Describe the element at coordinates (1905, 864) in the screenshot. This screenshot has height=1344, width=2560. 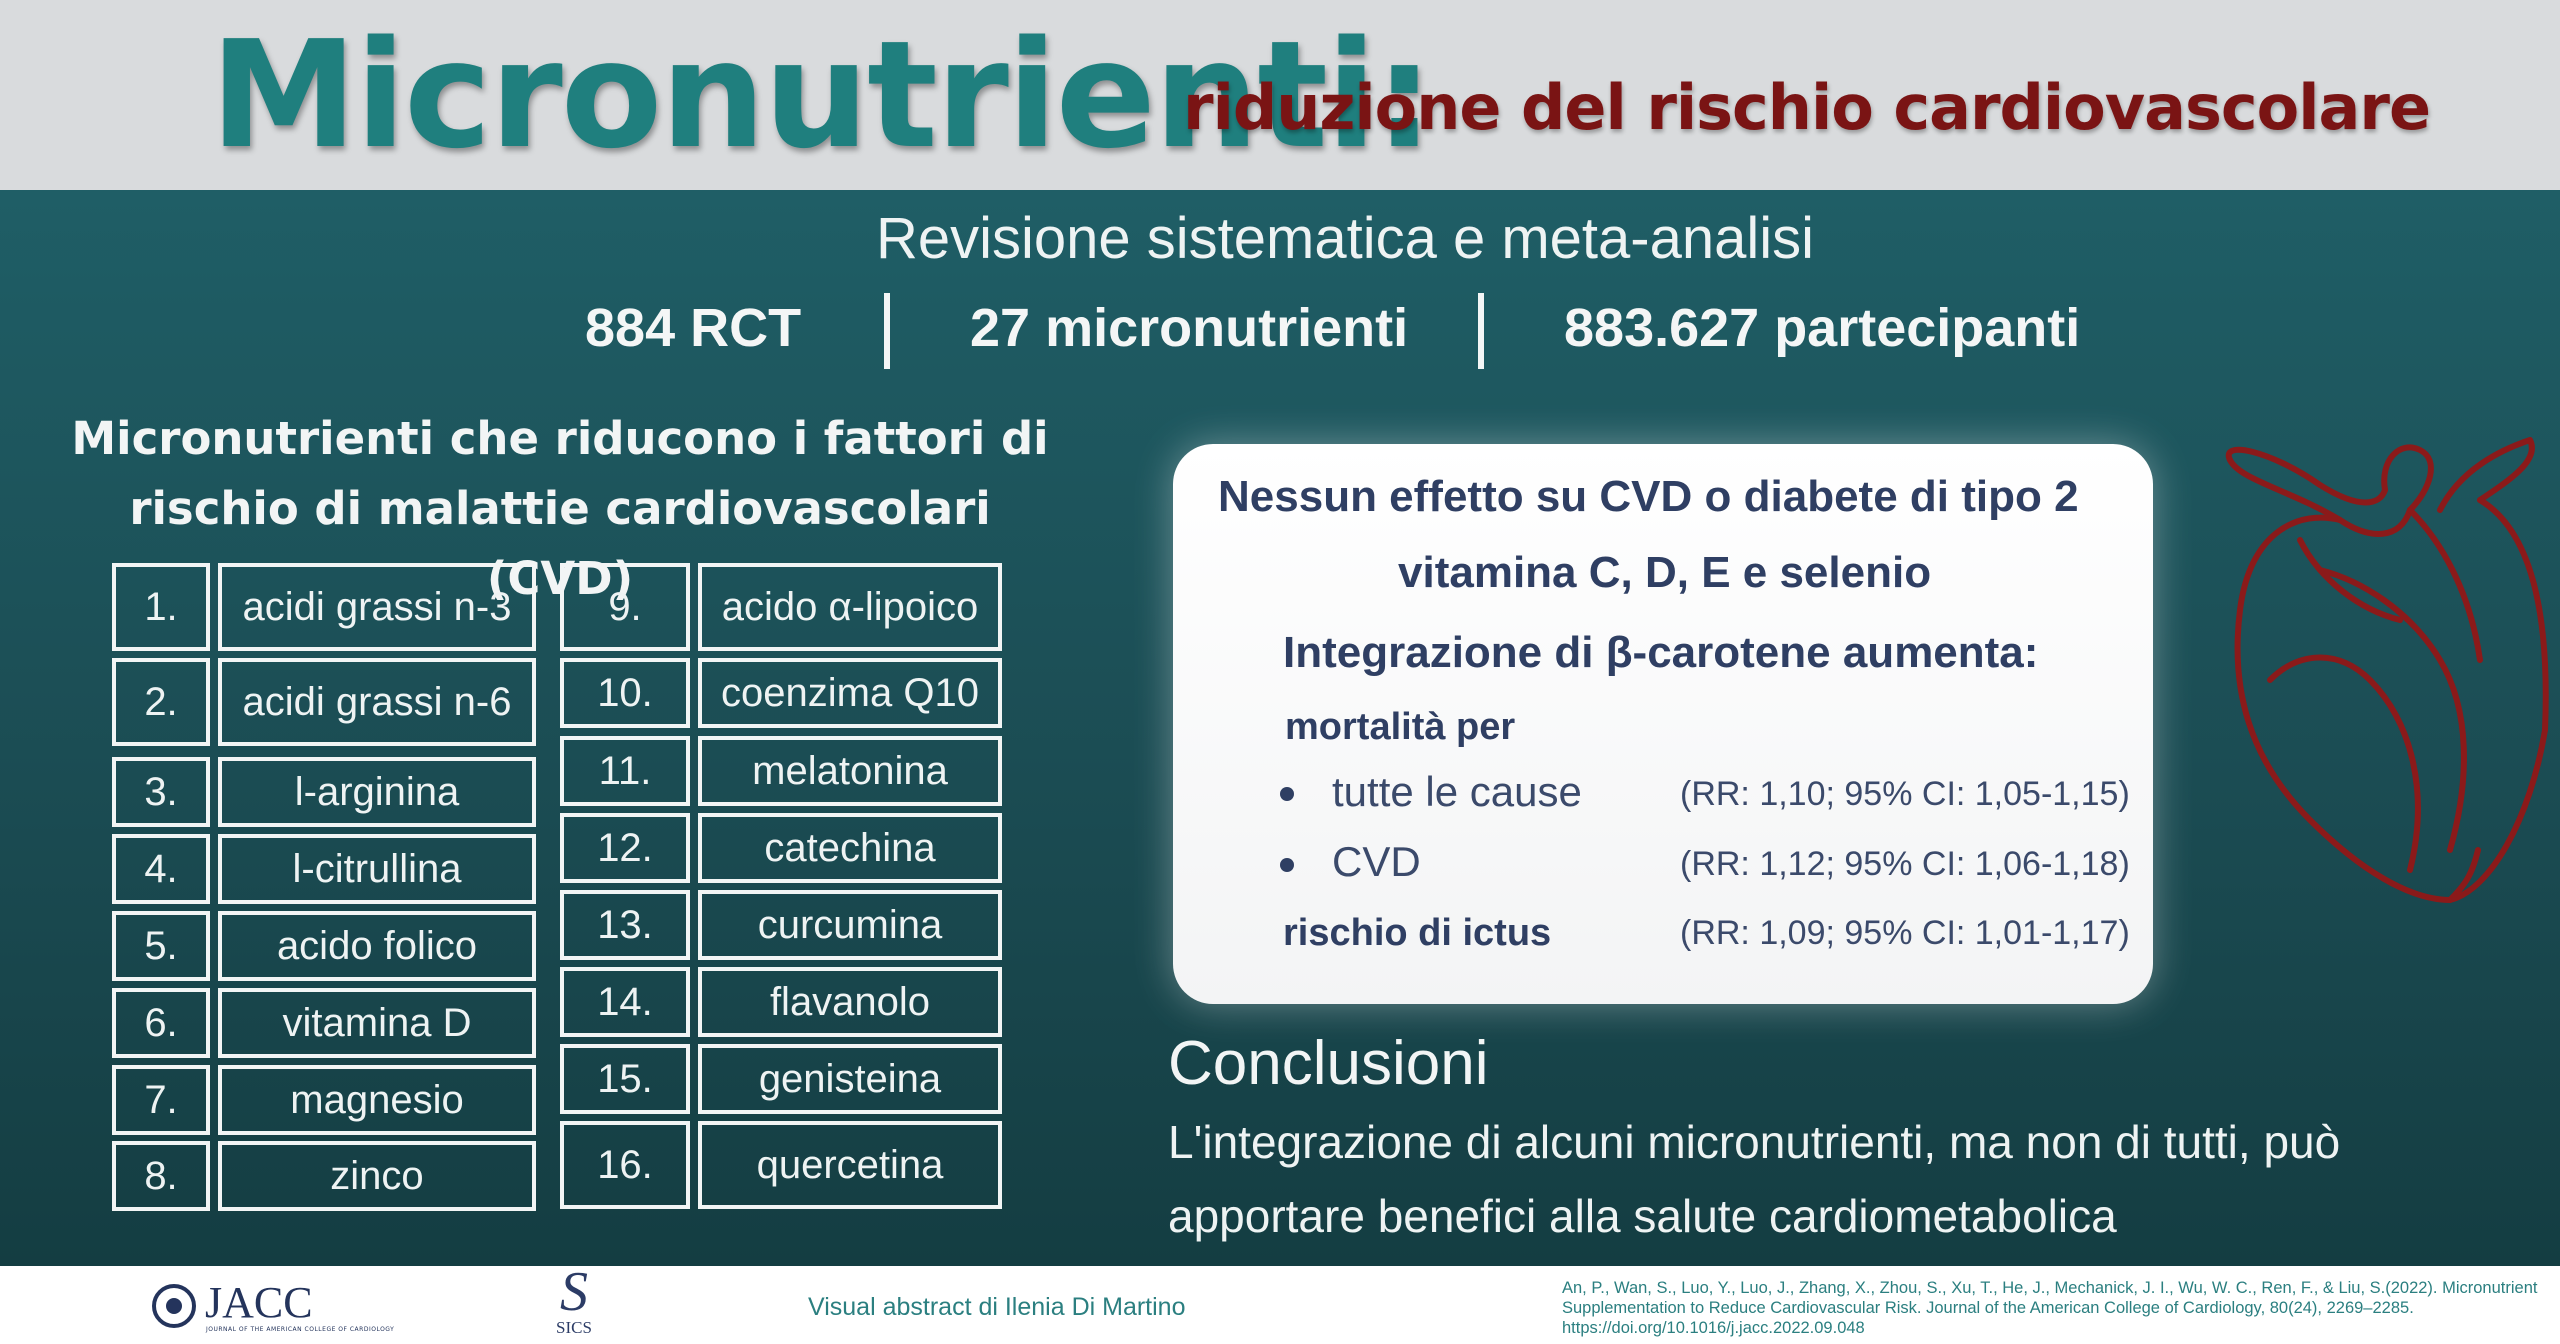
I see `effect-rr: (RR: 1,12; 95% CI: 1,06-1,18)` at that location.